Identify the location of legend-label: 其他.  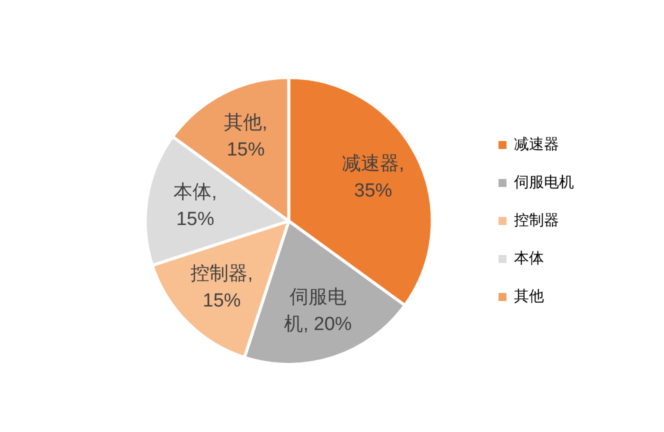
(529, 297).